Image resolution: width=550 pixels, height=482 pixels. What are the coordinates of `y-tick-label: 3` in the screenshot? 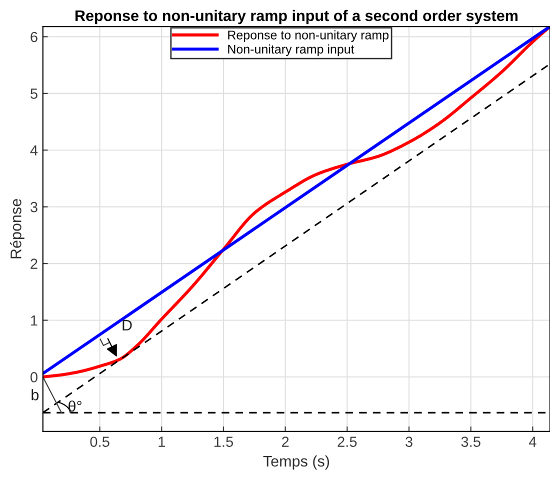 It's located at (34, 207).